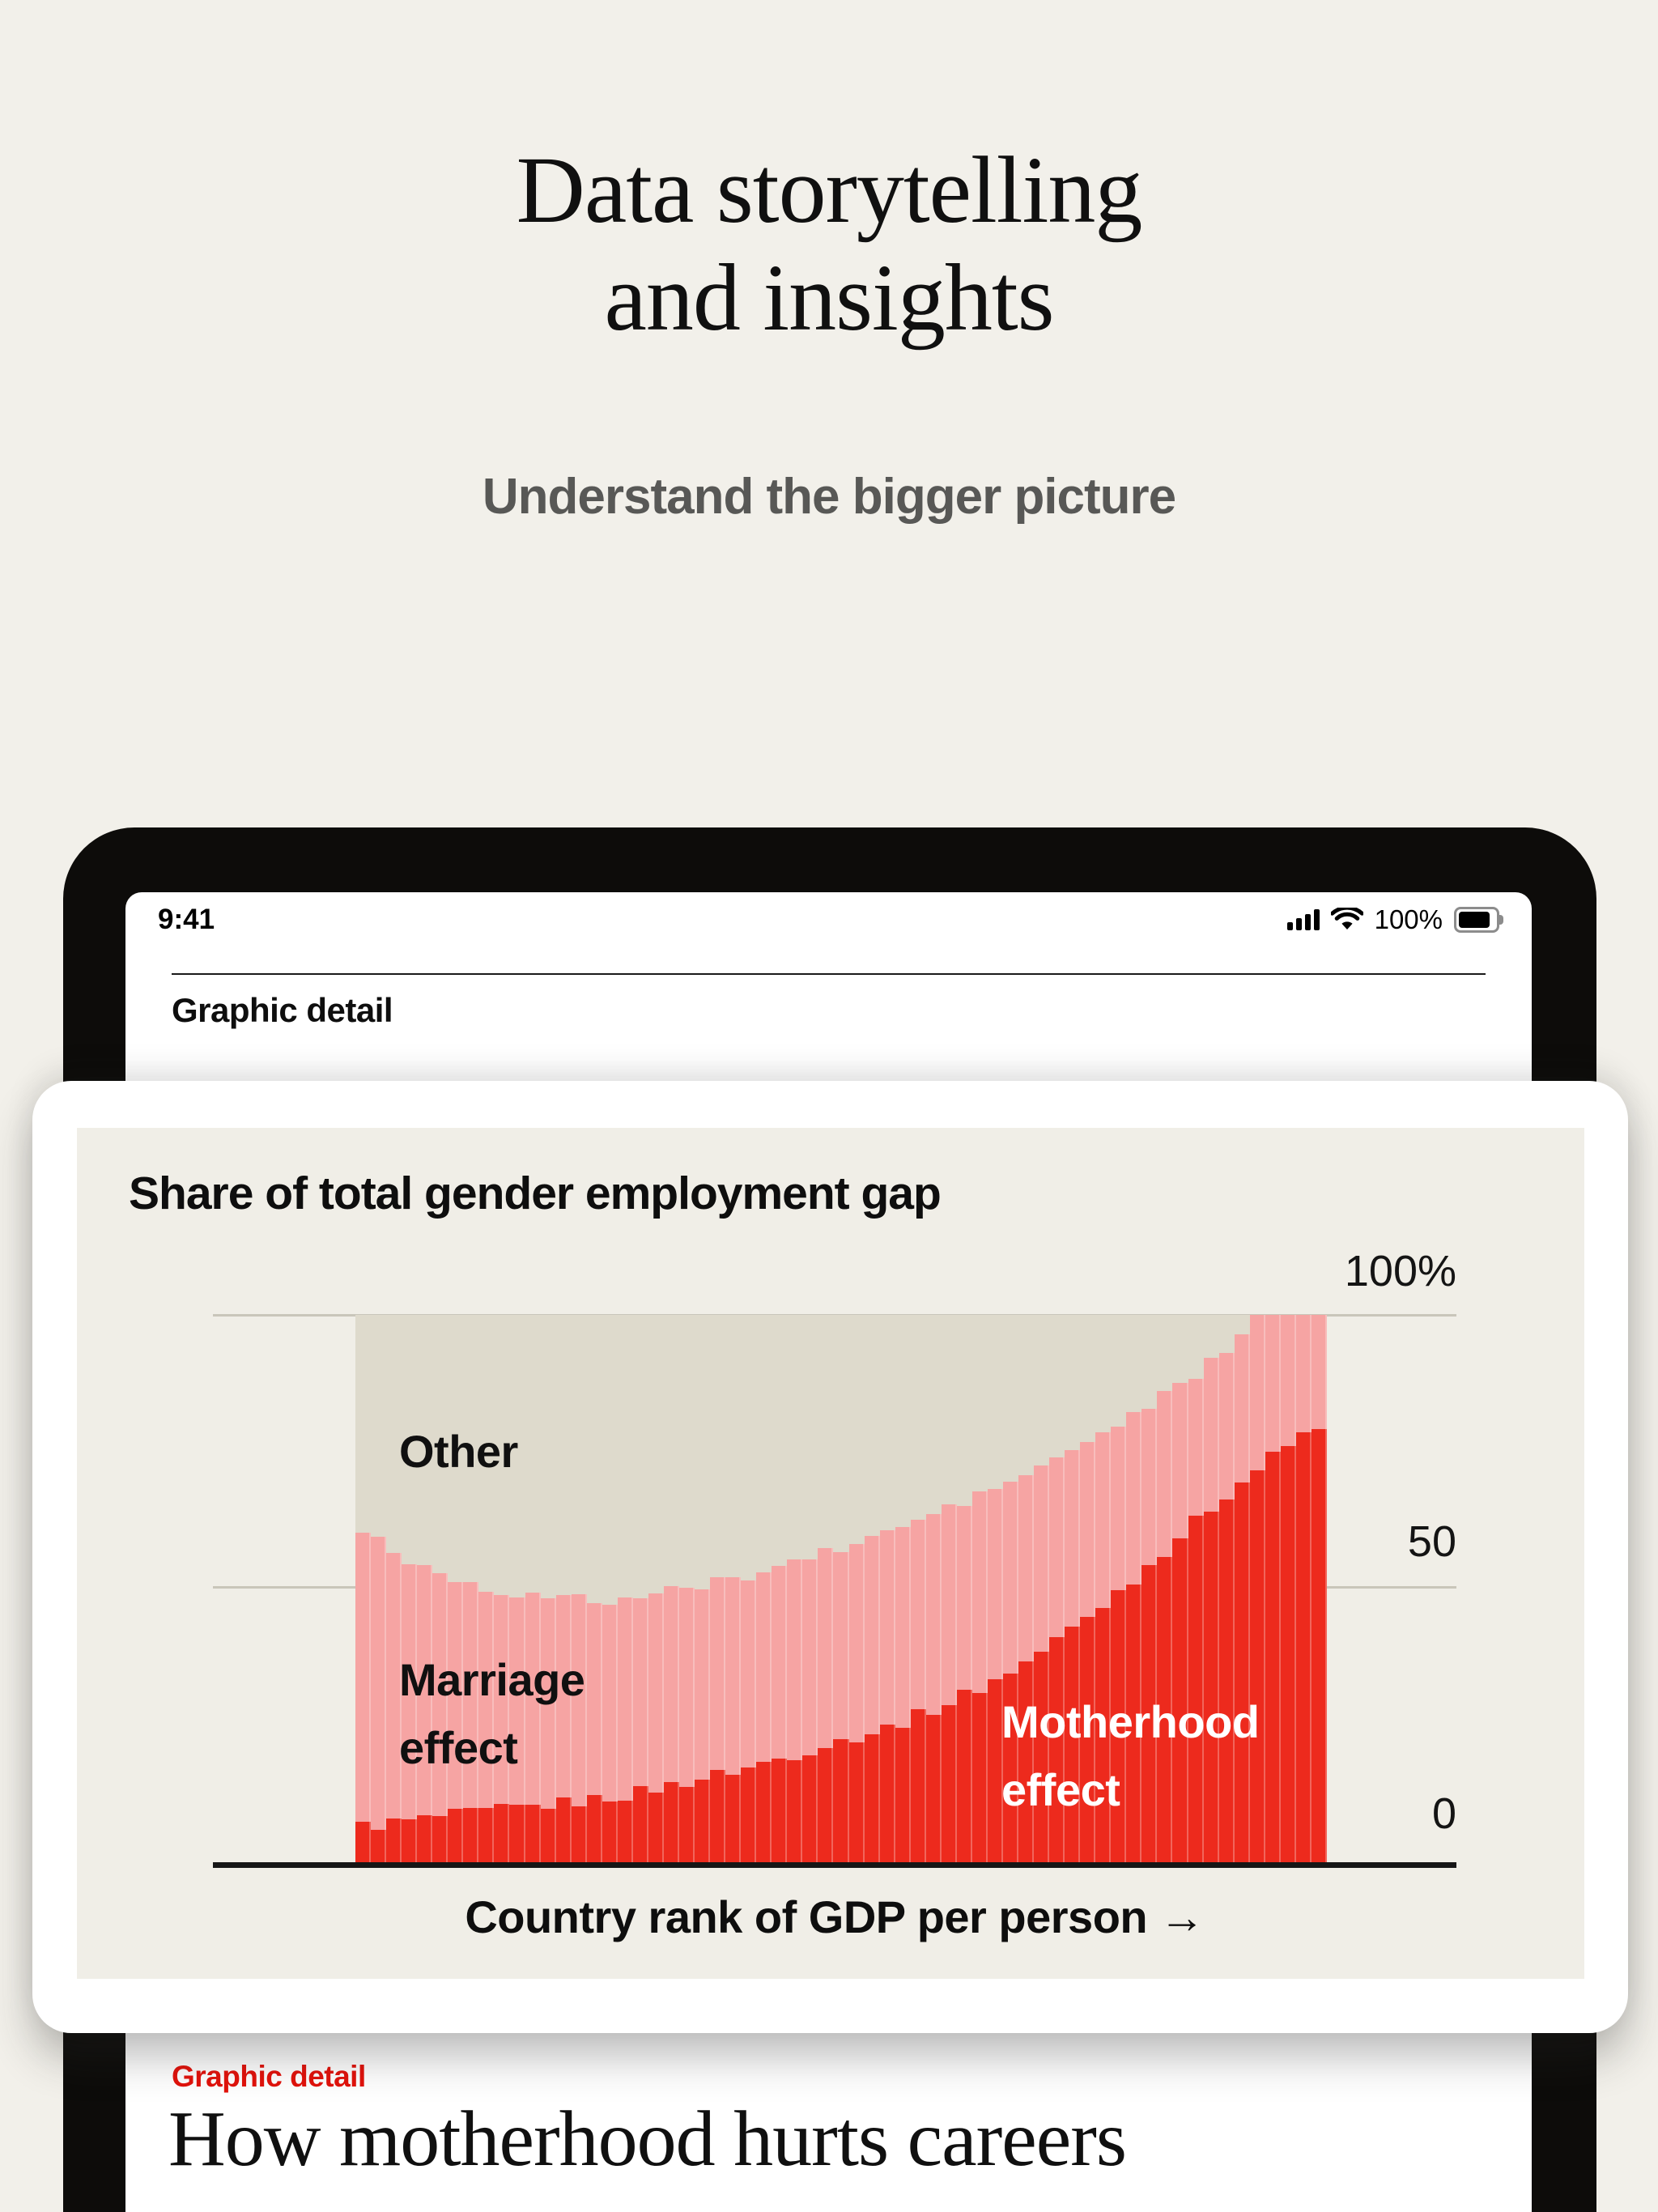 This screenshot has height=2212, width=1658. Describe the element at coordinates (535, 1194) in the screenshot. I see `chart-title: Share of total gender employment gap` at that location.